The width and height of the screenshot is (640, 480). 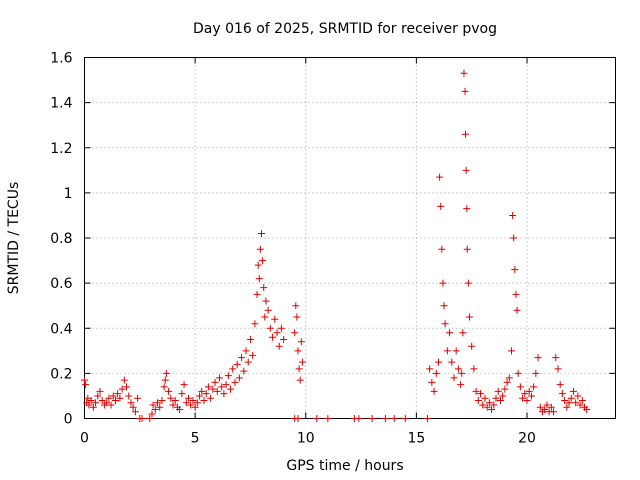 What do you see at coordinates (84, 439) in the screenshot?
I see `x-tick-label: 0` at bounding box center [84, 439].